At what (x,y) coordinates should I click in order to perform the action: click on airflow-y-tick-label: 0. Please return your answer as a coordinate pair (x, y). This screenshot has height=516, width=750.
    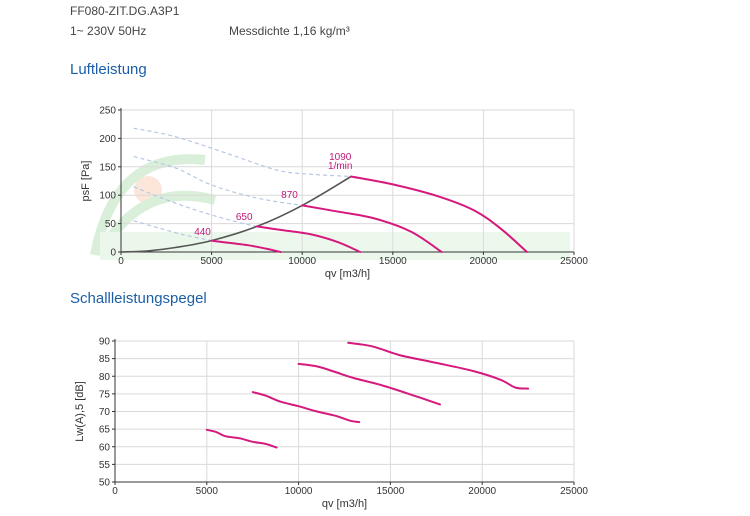
    Looking at the image, I should click on (113, 253).